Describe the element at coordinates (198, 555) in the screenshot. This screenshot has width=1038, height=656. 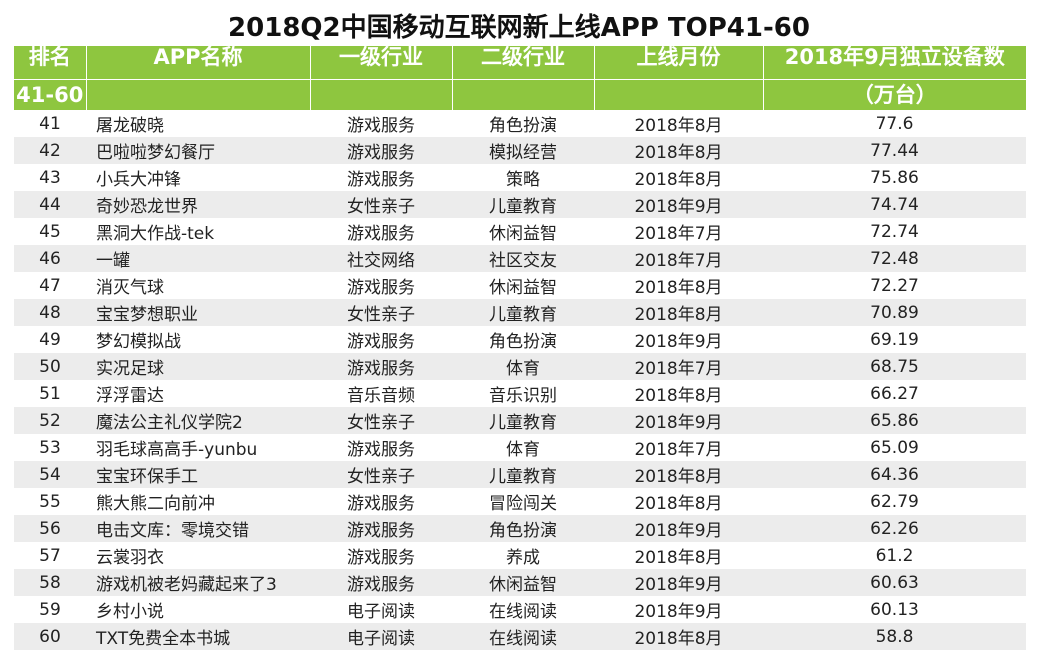
I see `cell-app-name: 云裳羽衣` at that location.